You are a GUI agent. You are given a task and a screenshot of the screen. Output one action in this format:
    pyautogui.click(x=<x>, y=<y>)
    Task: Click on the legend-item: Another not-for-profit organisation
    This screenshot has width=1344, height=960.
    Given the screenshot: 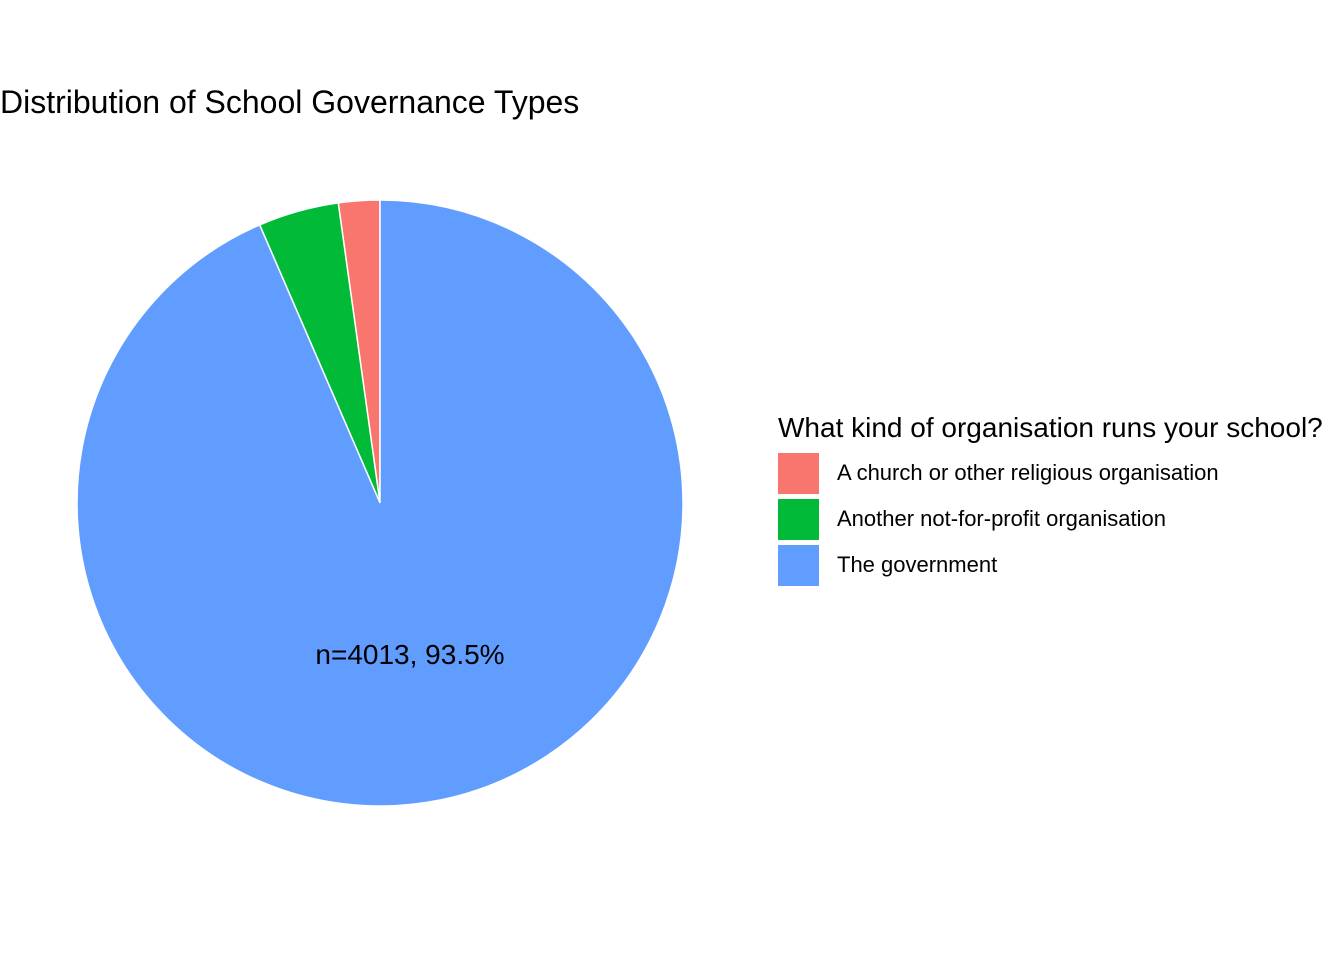 What is the action you would take?
    pyautogui.click(x=1050, y=519)
    